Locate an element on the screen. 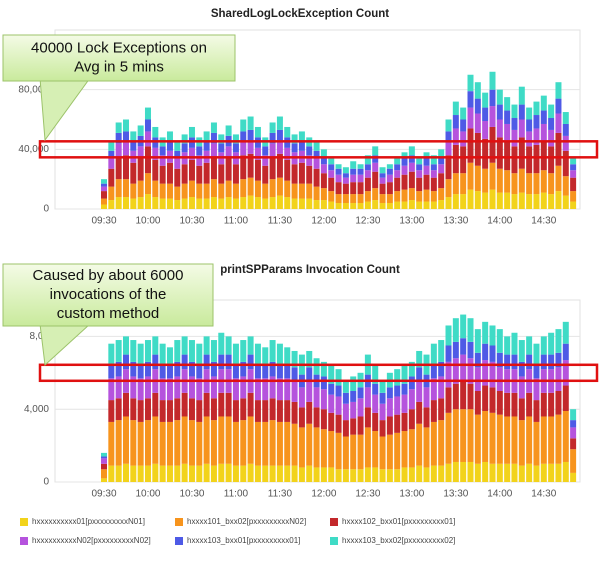 The height and width of the screenshot is (562, 600). x-tick-label: 13:30 is located at coordinates (455, 494).